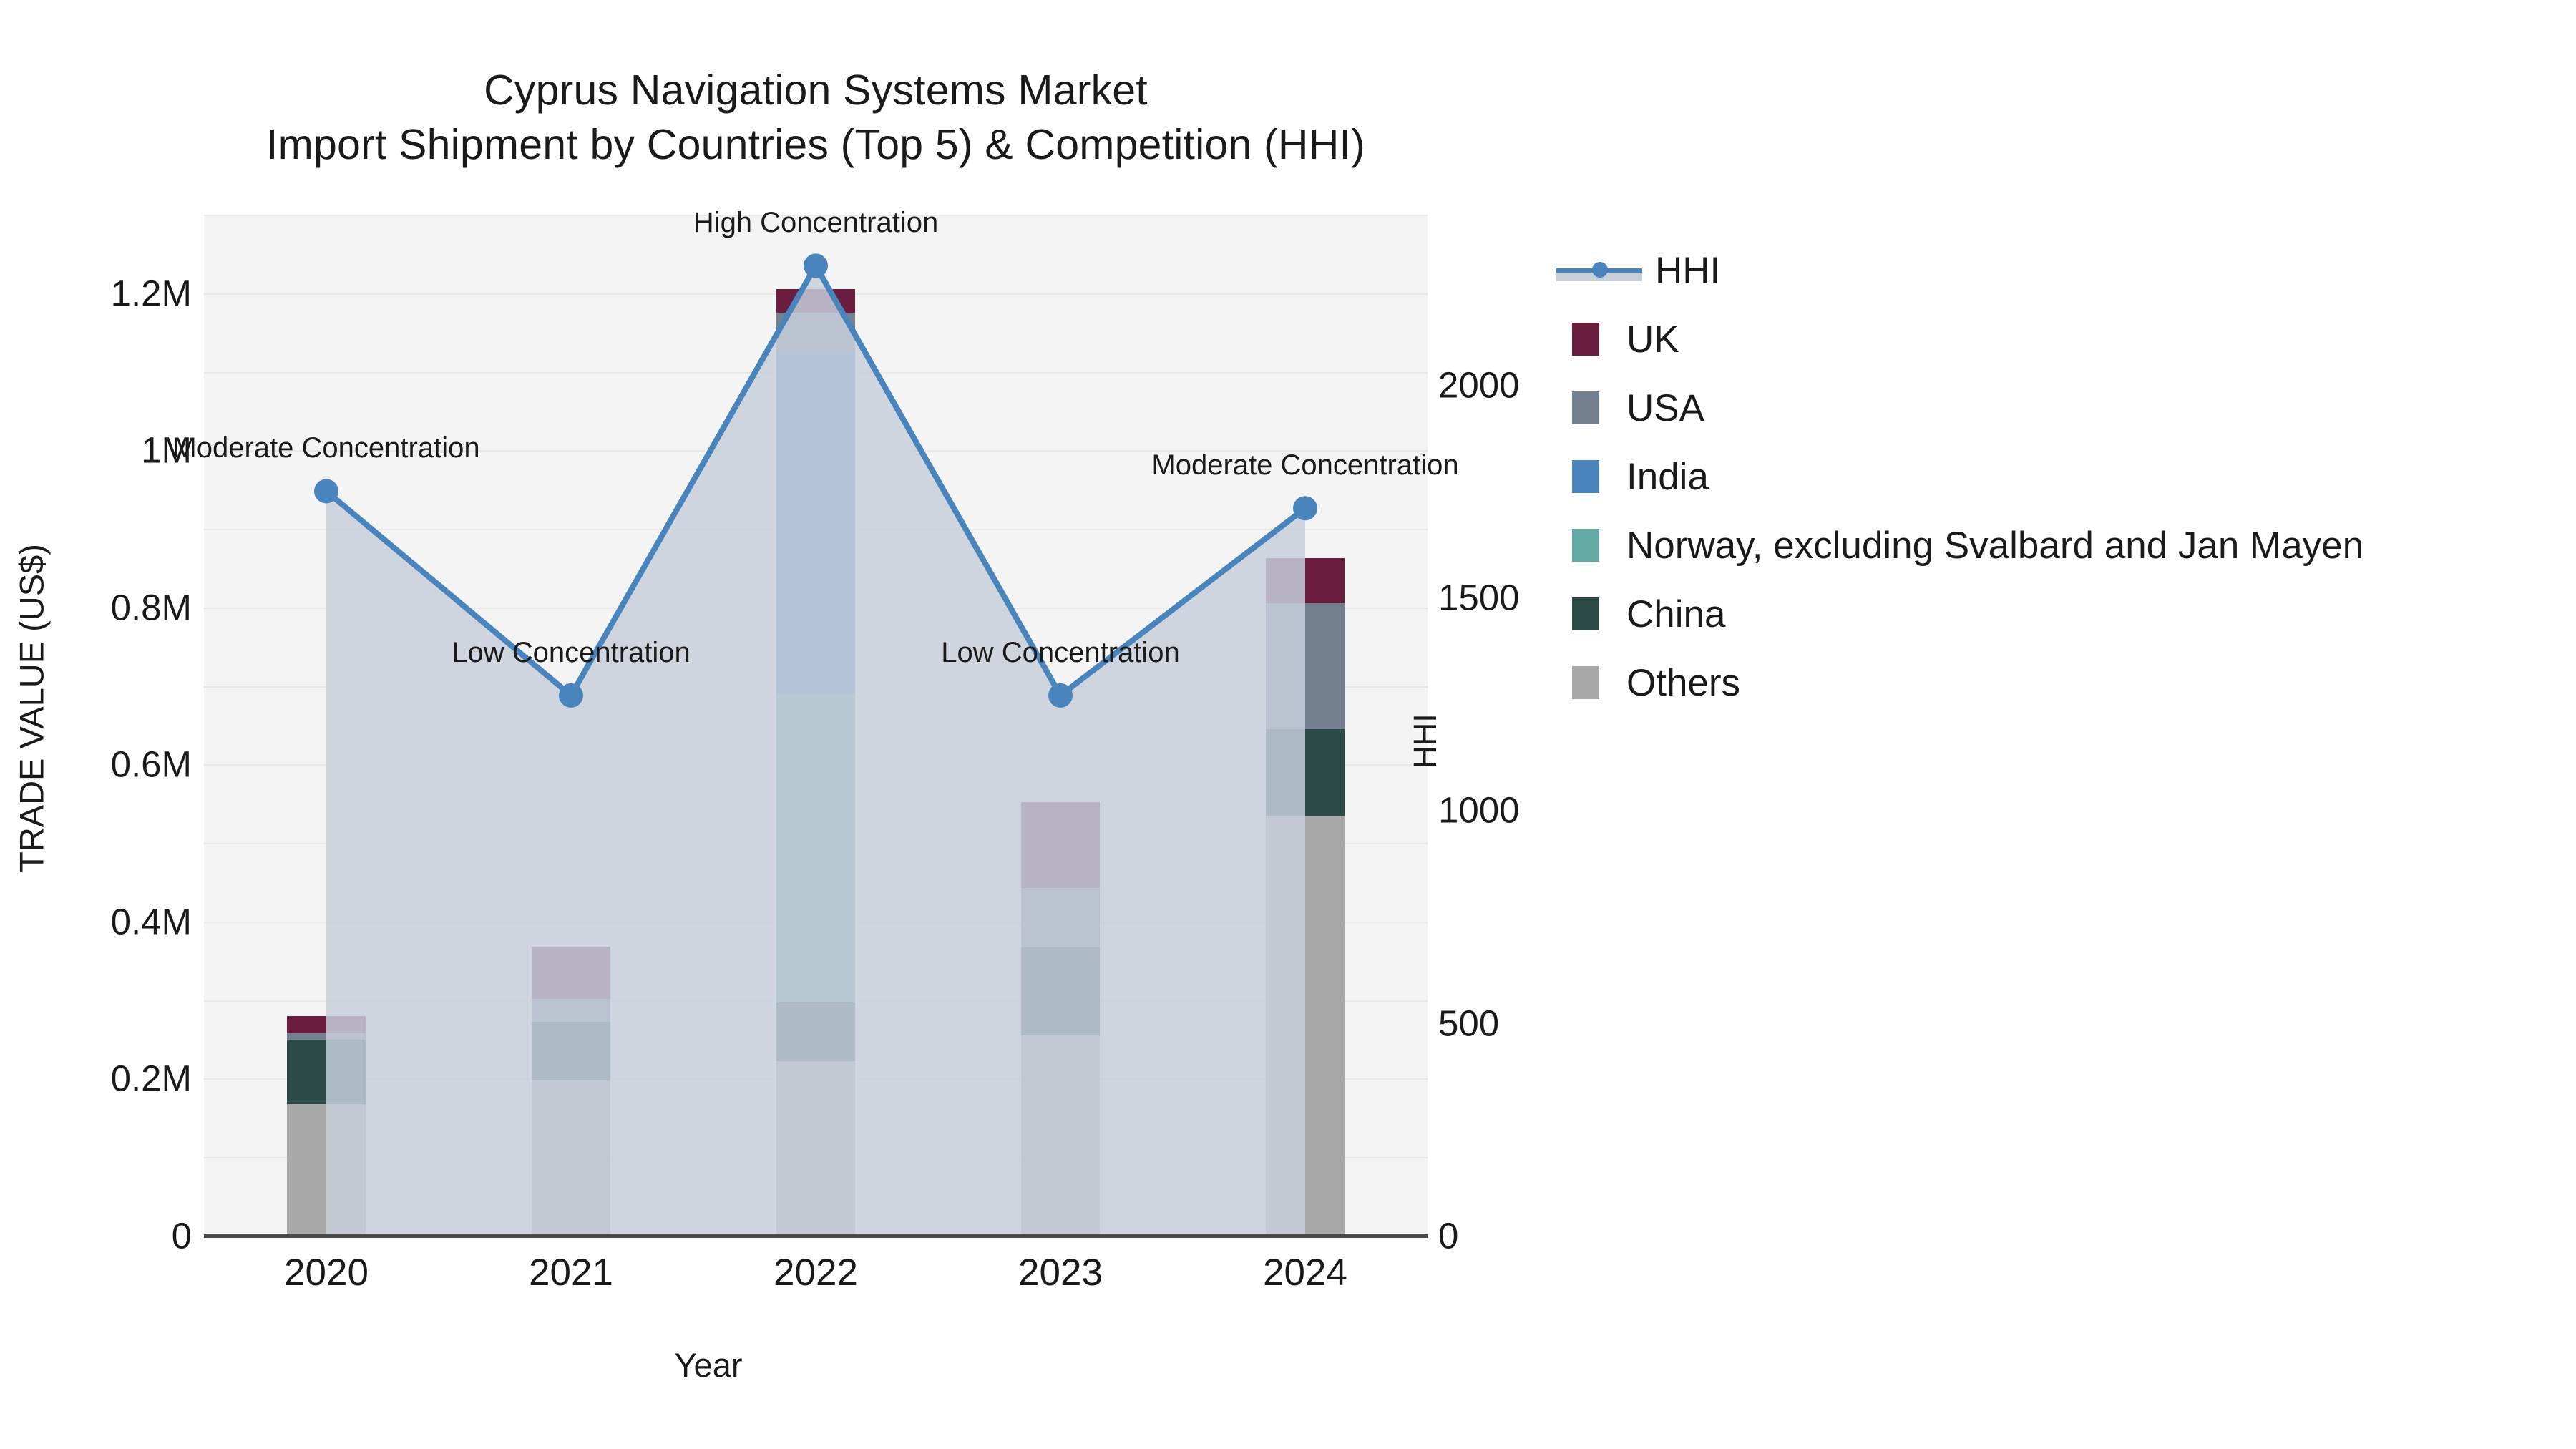 The width and height of the screenshot is (2576, 1449). Describe the element at coordinates (151, 293) in the screenshot. I see `y-axis-left-tick-label: 1.2M` at that location.